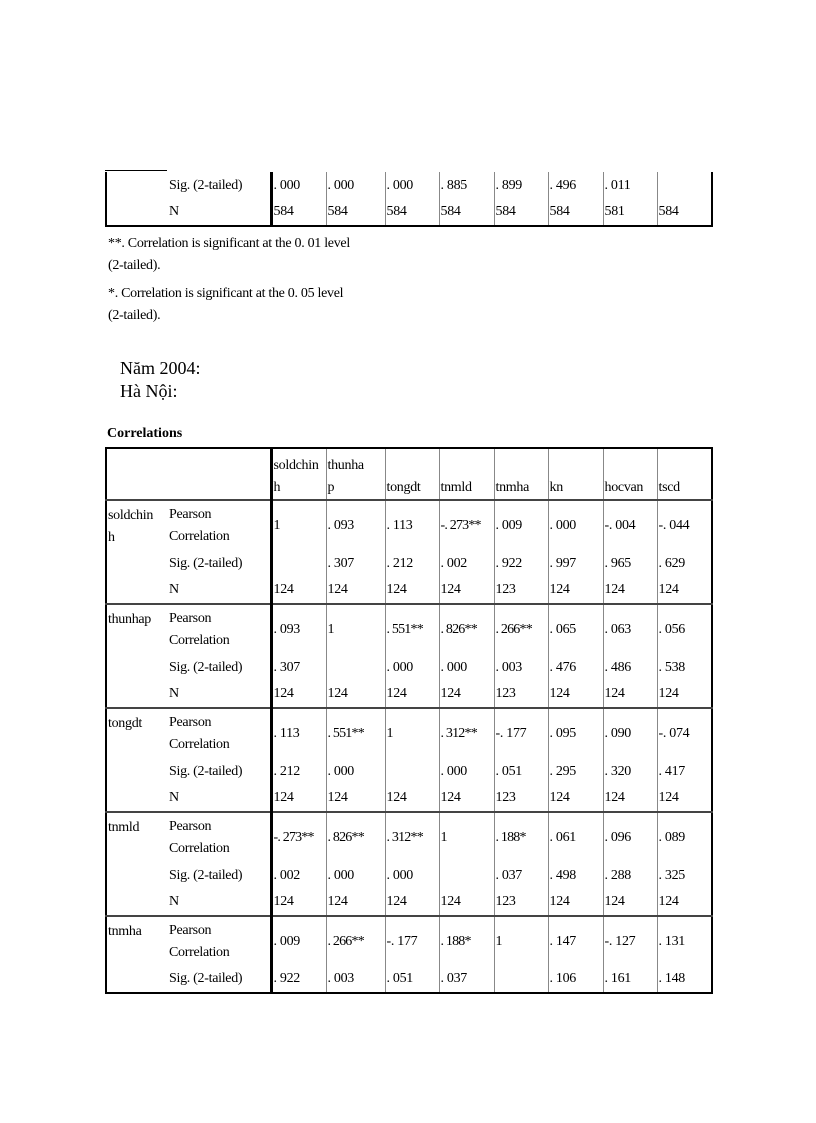 The image size is (816, 1123). What do you see at coordinates (408, 212) in the screenshot?
I see `table-row: N 584 584 584 584 584 584 581 584` at bounding box center [408, 212].